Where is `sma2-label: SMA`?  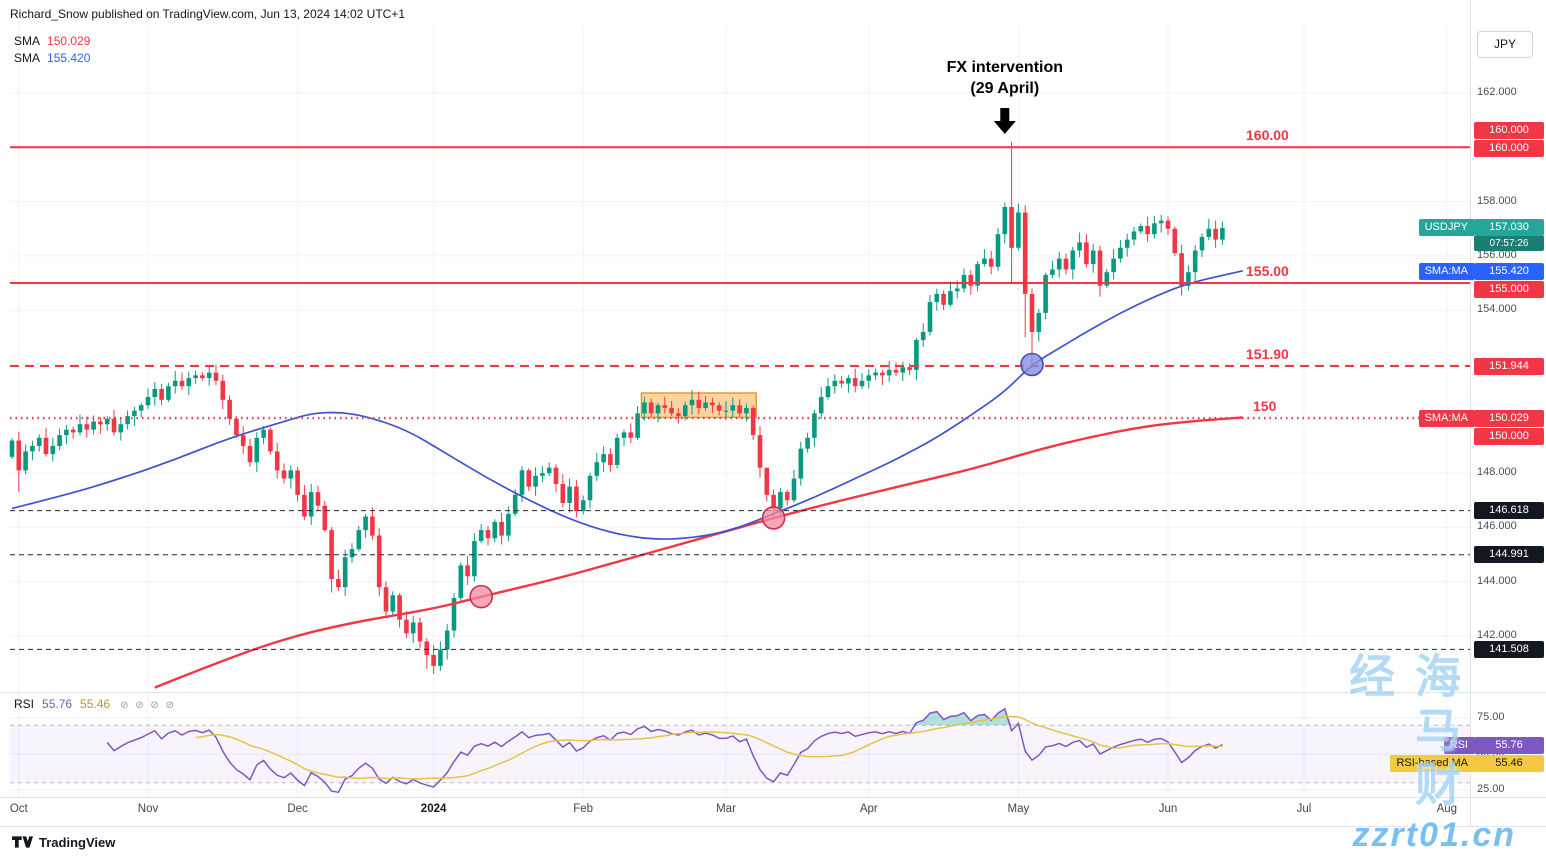
sma2-label: SMA is located at coordinates (27, 58).